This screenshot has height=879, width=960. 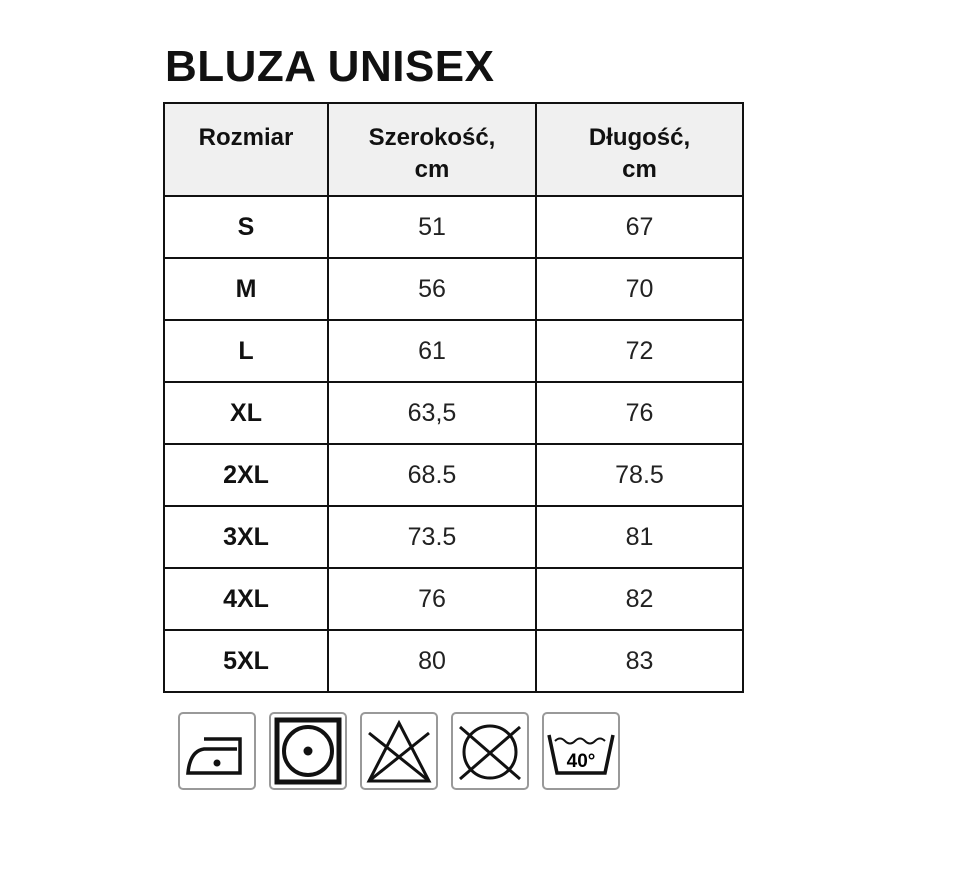 I want to click on do-not-bleach-icon, so click(x=399, y=751).